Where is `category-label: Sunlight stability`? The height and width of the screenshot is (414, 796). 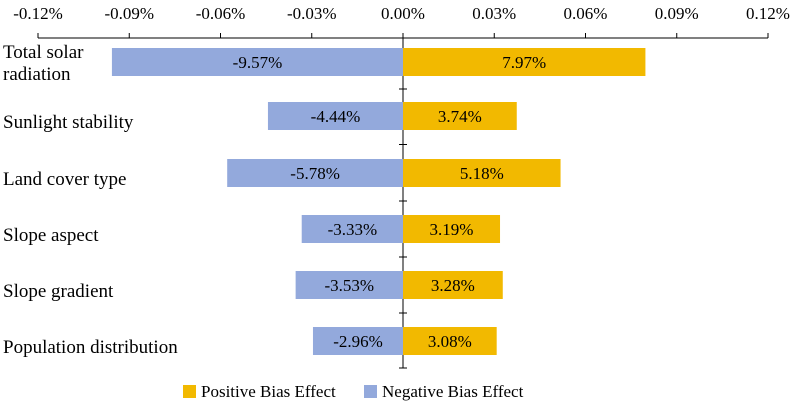 category-label: Sunlight stability is located at coordinates (68, 122).